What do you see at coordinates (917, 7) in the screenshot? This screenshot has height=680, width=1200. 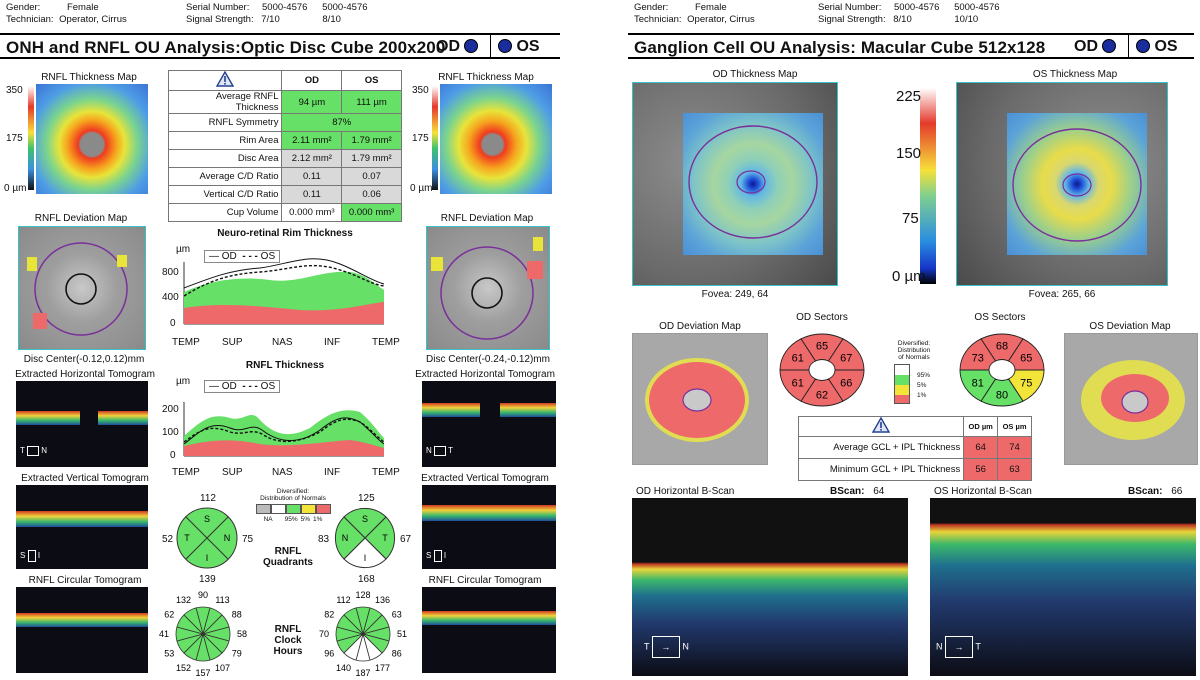 I see `serial-od: 5000-4576` at bounding box center [917, 7].